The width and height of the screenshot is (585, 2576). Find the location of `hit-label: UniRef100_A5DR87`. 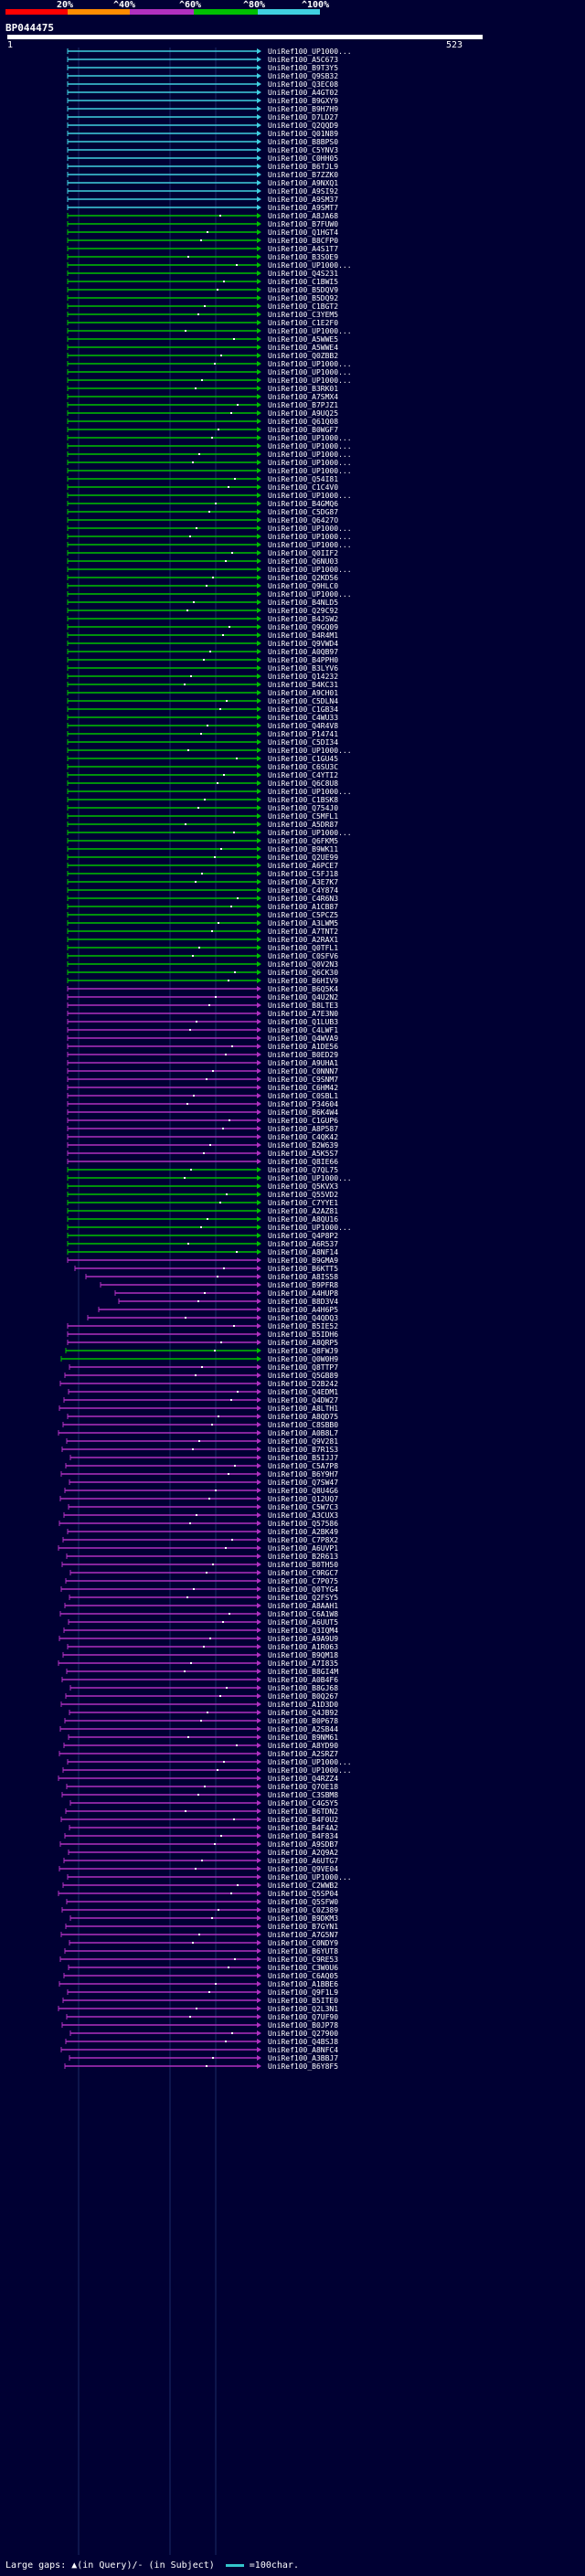

hit-label: UniRef100_A5DR87 is located at coordinates (303, 825).